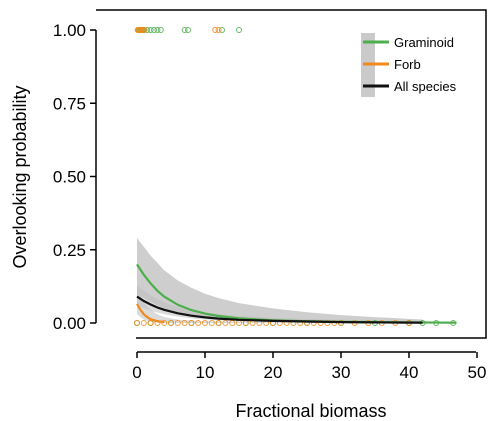 The width and height of the screenshot is (489, 421). Describe the element at coordinates (136, 372) in the screenshot. I see `x-tick-label: 0` at that location.